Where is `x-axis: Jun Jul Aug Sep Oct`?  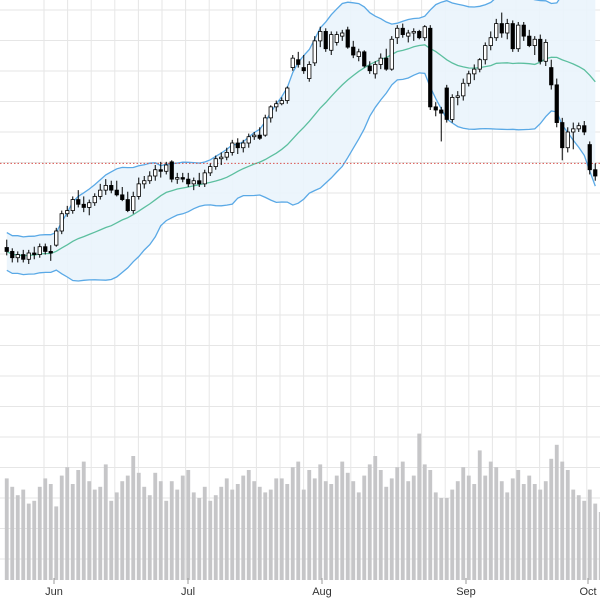
x-axis: Jun Jul Aug Sep Oct is located at coordinates (321, 588).